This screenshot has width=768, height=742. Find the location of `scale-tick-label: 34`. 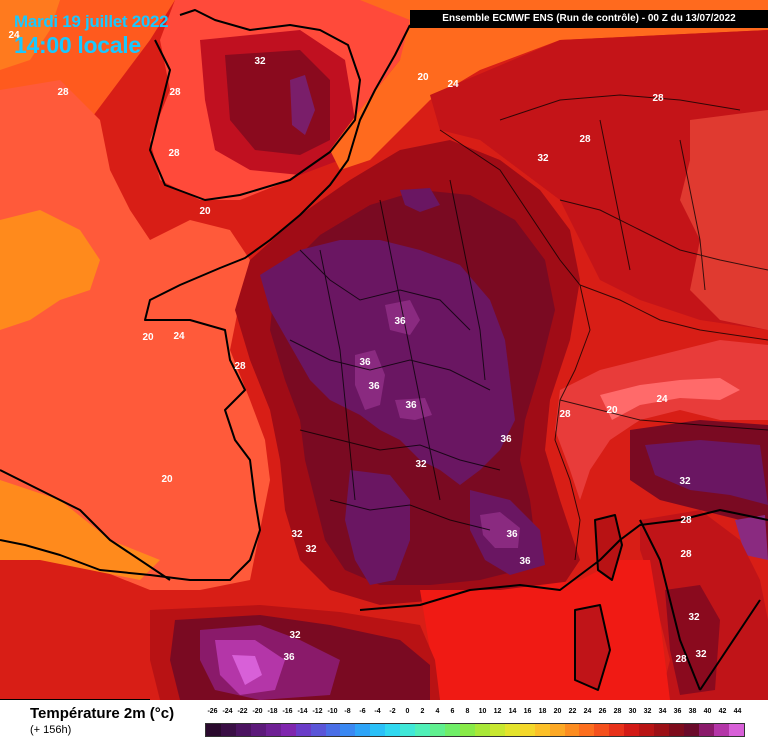

scale-tick-label: 34 is located at coordinates (662, 711).